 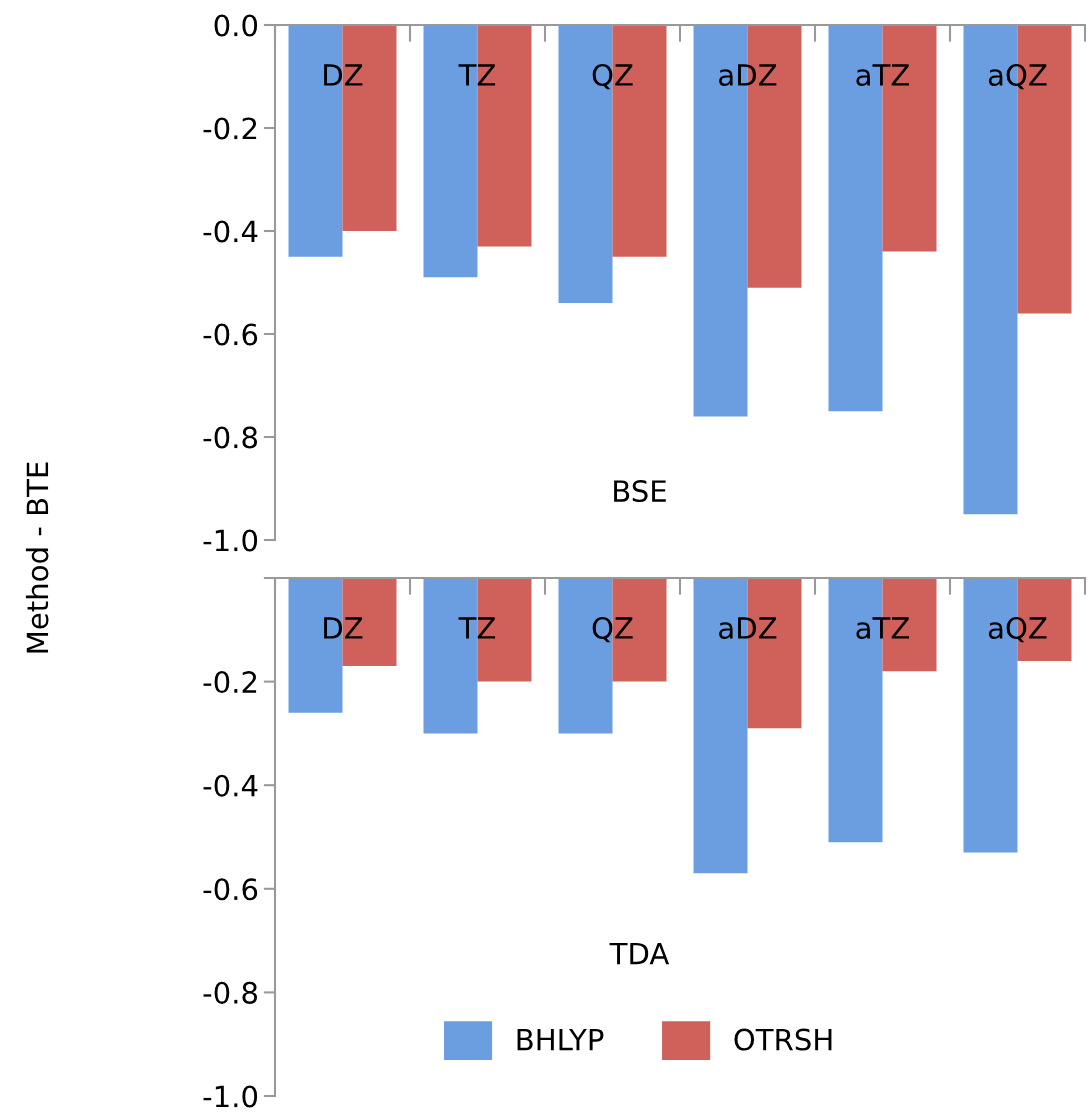 I want to click on legend-label: BHLYP, so click(x=560, y=1039).